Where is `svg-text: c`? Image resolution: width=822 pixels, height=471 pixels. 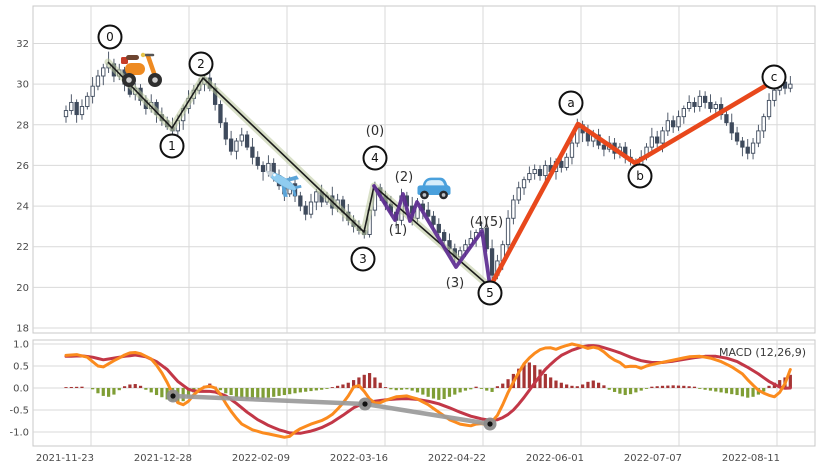
svg-text: c is located at coordinates (774, 77).